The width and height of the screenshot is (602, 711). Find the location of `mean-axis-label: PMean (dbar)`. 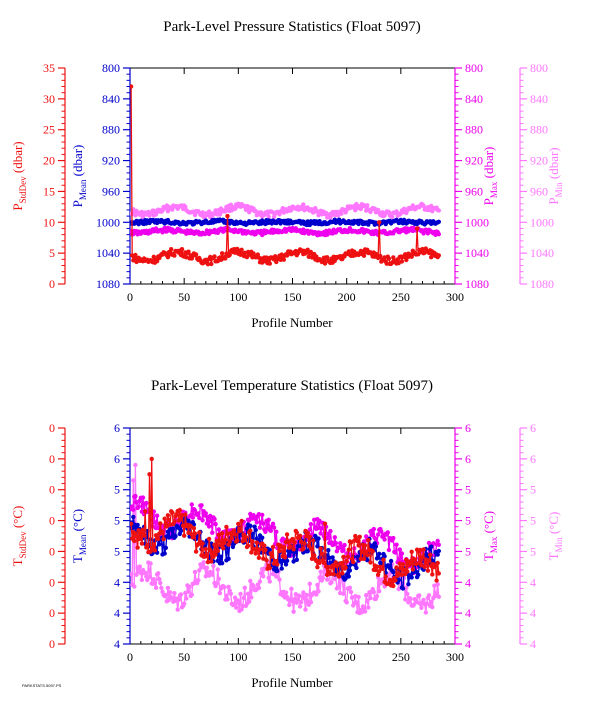

mean-axis-label: PMean (dbar) is located at coordinates (79, 176).